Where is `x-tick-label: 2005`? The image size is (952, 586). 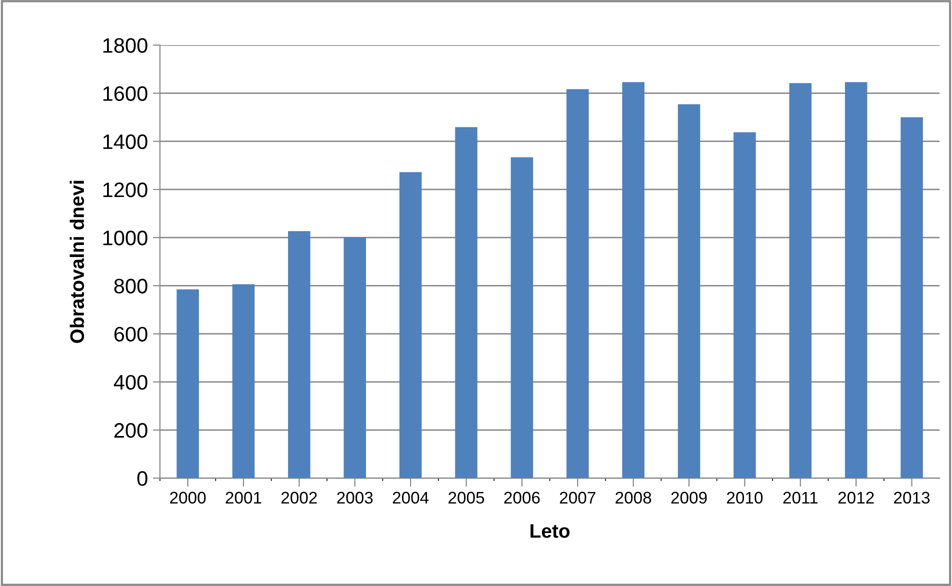 x-tick-label: 2005 is located at coordinates (466, 498).